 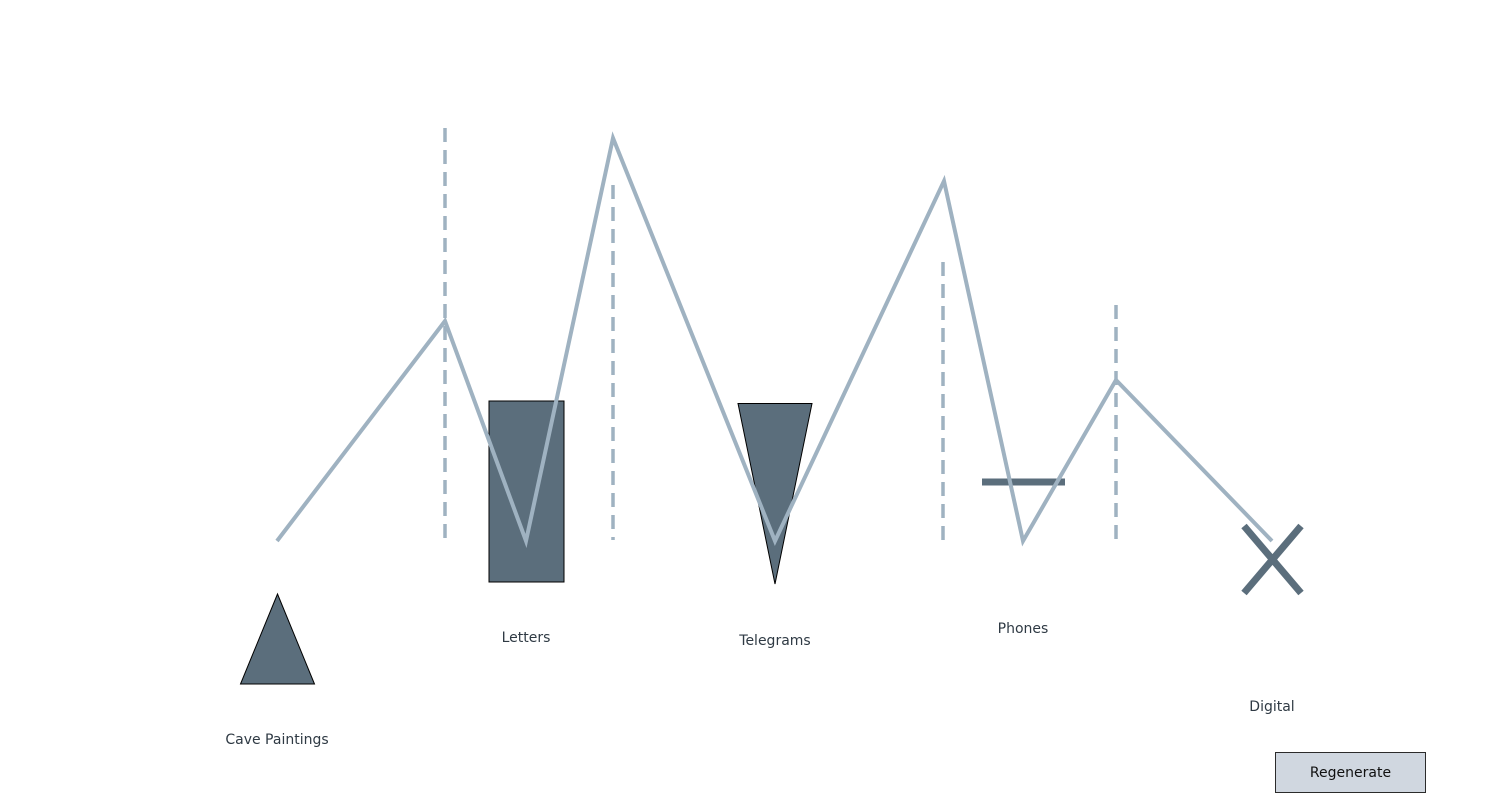 What do you see at coordinates (526, 638) in the screenshot?
I see `era-label-letters: Letters` at bounding box center [526, 638].